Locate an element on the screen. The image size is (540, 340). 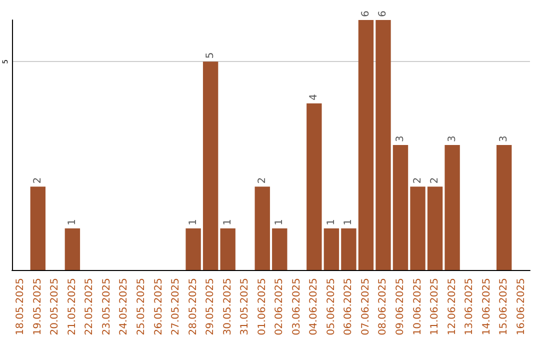
x-tick-label: 16.06.2025 is located at coordinates (521, 307).